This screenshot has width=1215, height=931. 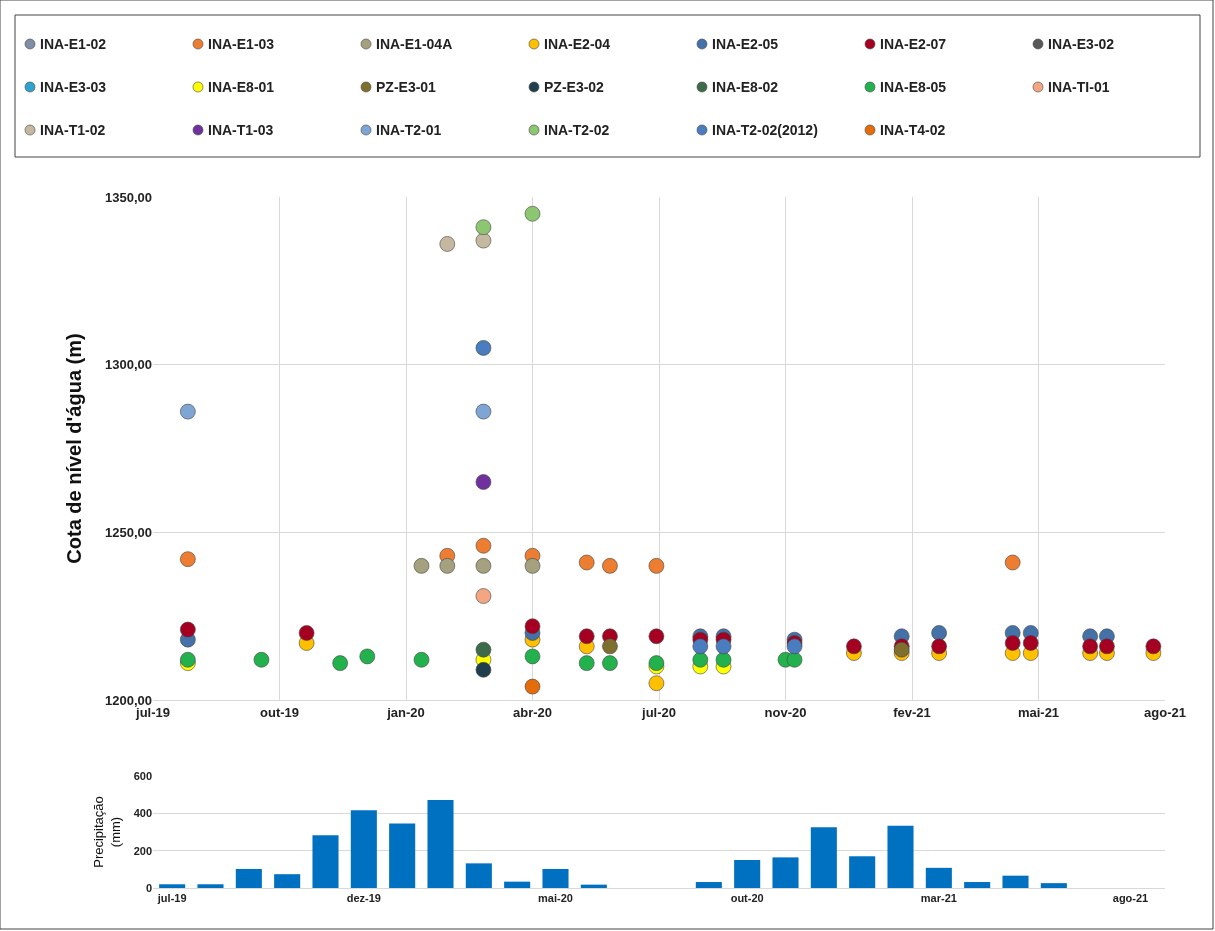 What do you see at coordinates (73, 87) in the screenshot?
I see `legend-label: INA-E3-03` at bounding box center [73, 87].